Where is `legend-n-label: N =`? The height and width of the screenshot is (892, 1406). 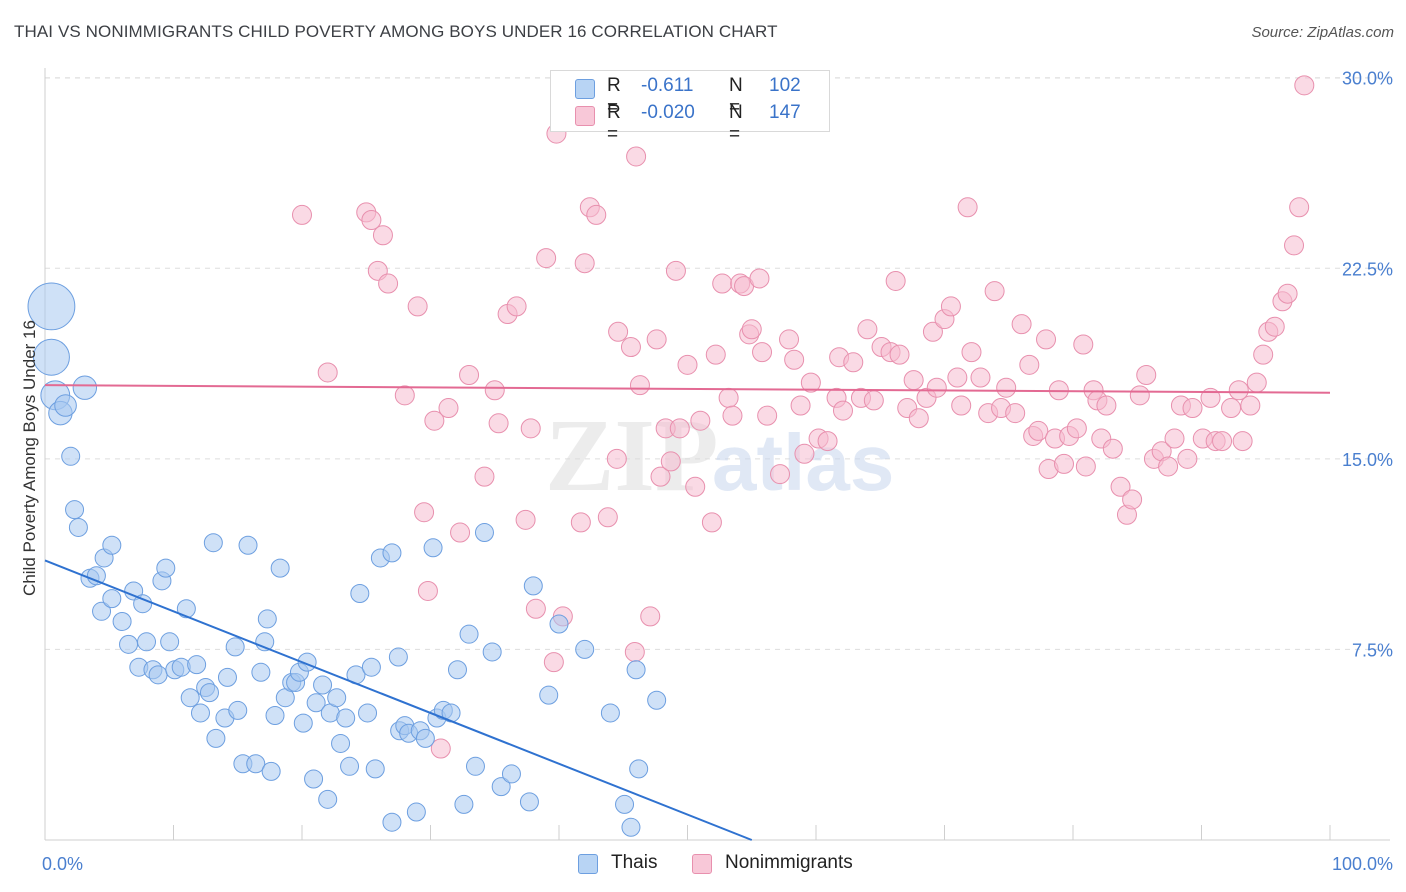
legend-n-label: N = is located at coordinates (736, 96).